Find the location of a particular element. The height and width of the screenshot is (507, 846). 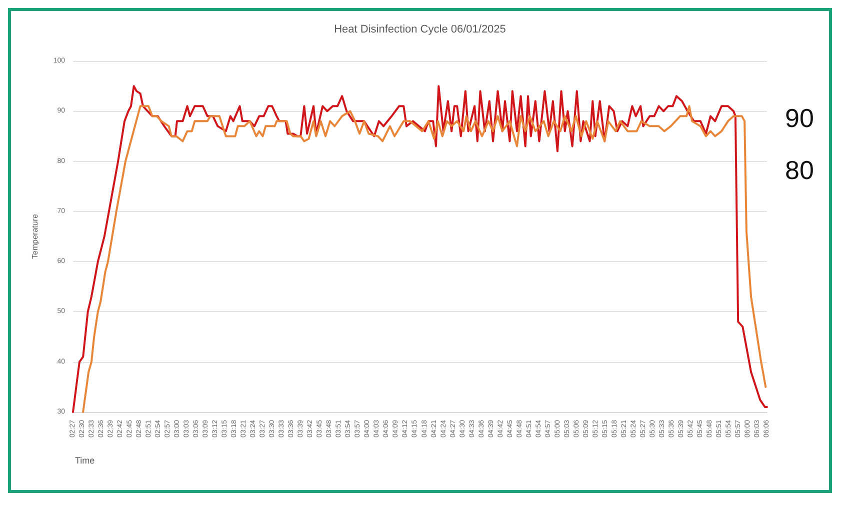

text: 80 is located at coordinates (799, 170).